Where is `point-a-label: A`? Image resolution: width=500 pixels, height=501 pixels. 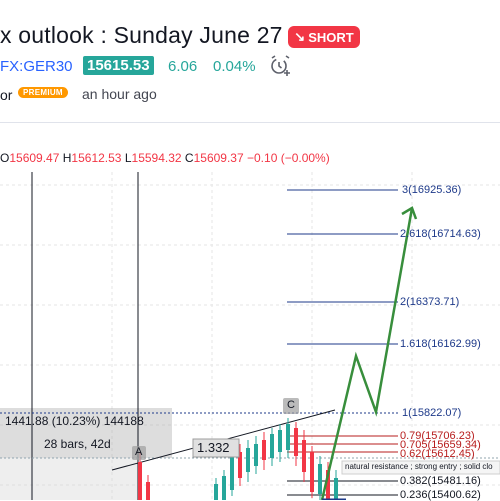
point-a-label: A is located at coordinates (139, 452).